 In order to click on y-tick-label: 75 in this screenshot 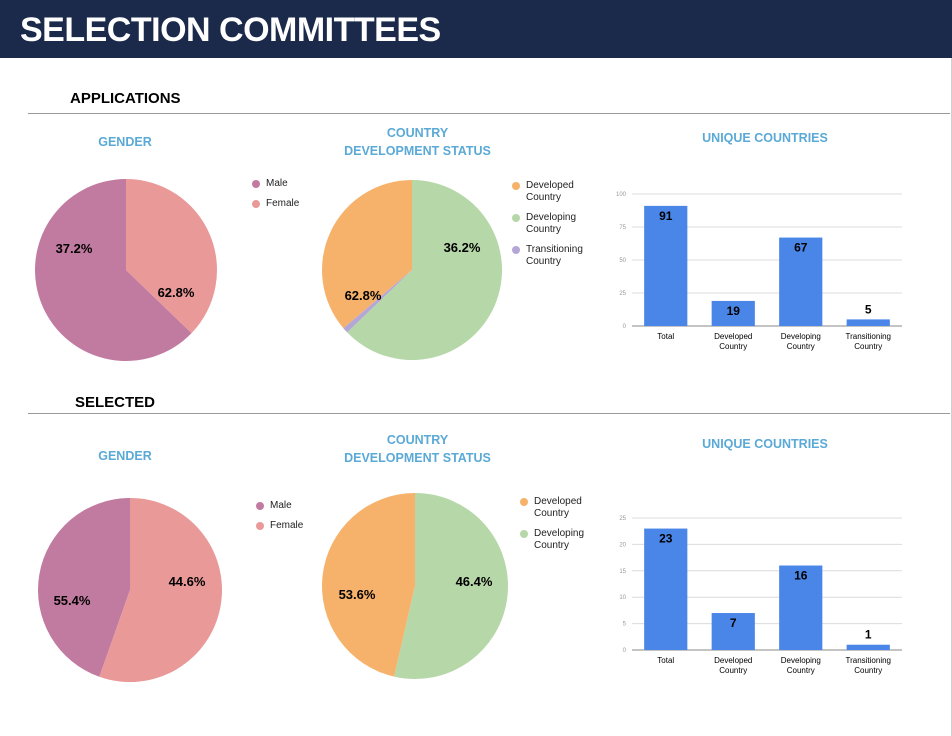, I will do `click(622, 228)`.